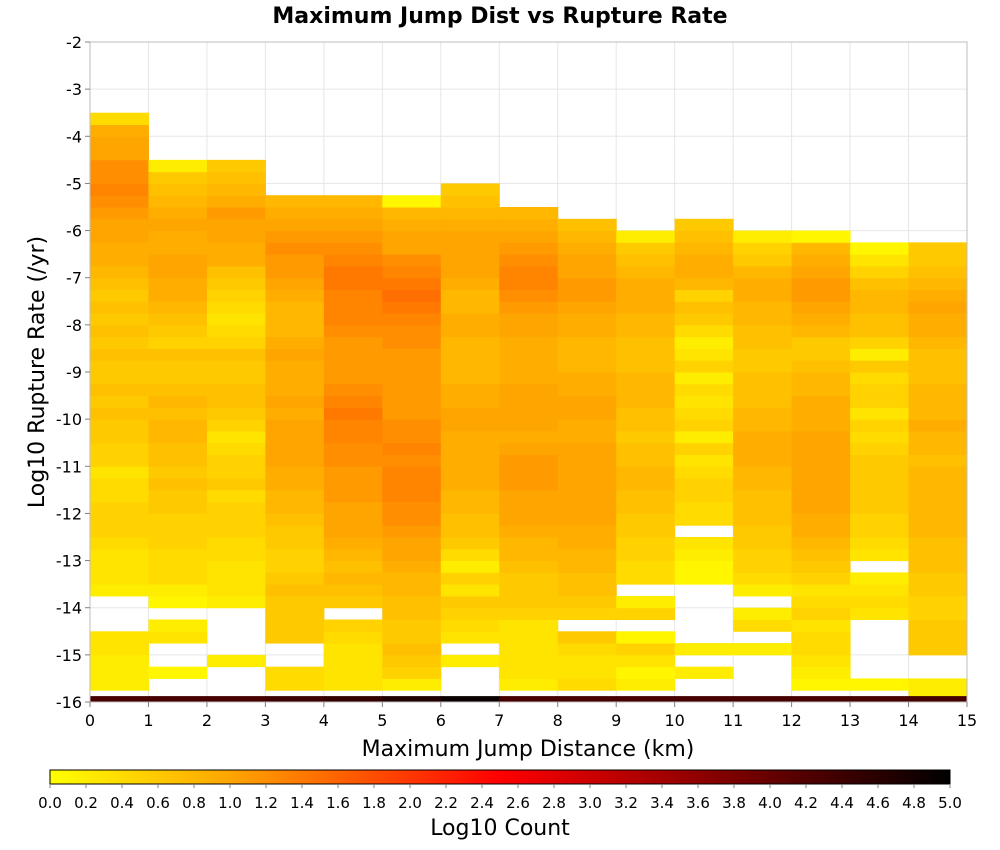 The height and width of the screenshot is (850, 1000). I want to click on x-tick-label: 9, so click(616, 720).